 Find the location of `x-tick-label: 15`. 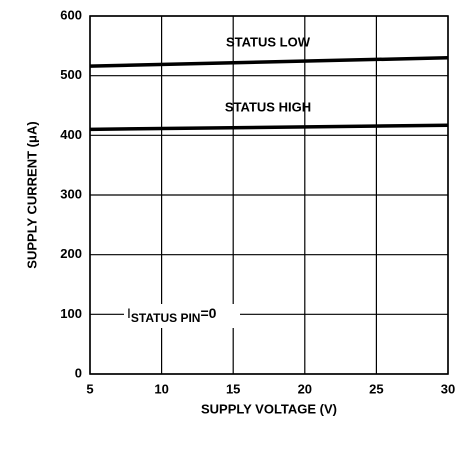

x-tick-label: 15 is located at coordinates (233, 388).